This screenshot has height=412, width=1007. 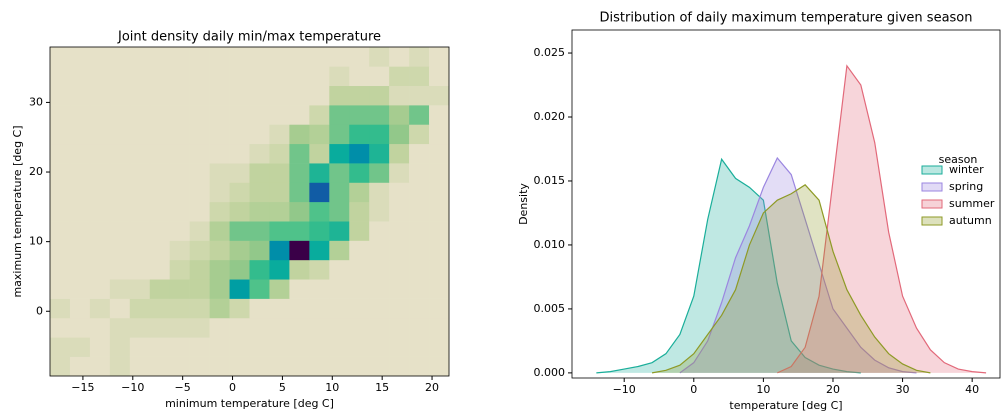 I want to click on legend-label: autumn, so click(x=970, y=220).